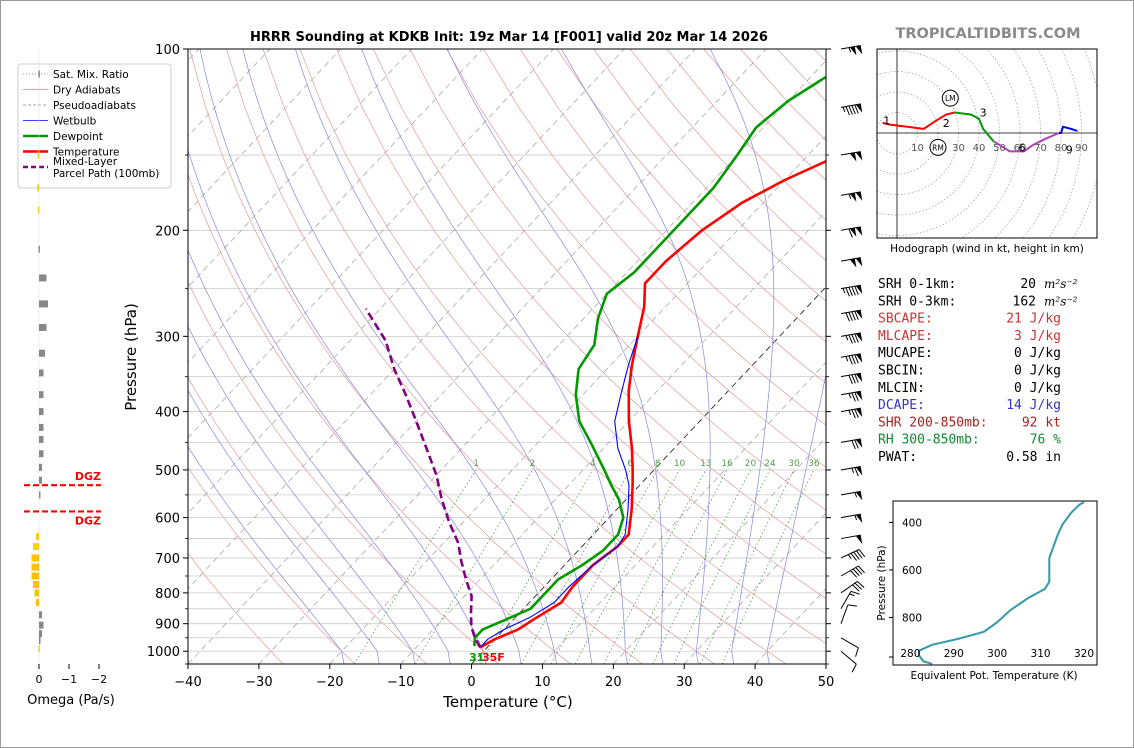 This screenshot has height=748, width=1134. Describe the element at coordinates (88, 476) in the screenshot. I see `dgz-label: DGZ` at that location.